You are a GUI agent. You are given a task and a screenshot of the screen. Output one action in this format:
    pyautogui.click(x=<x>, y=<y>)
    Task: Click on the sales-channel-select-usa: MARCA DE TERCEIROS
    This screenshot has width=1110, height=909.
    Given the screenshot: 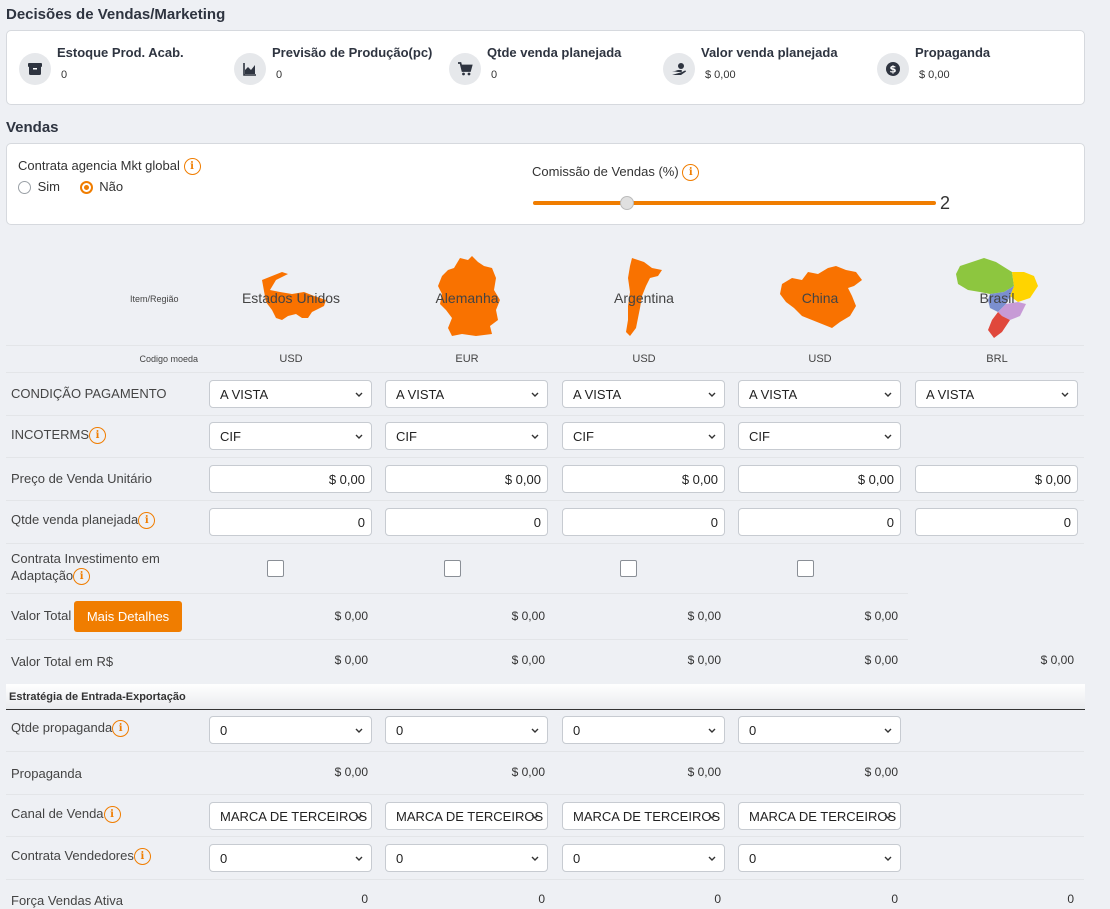 What is the action you would take?
    pyautogui.click(x=290, y=816)
    